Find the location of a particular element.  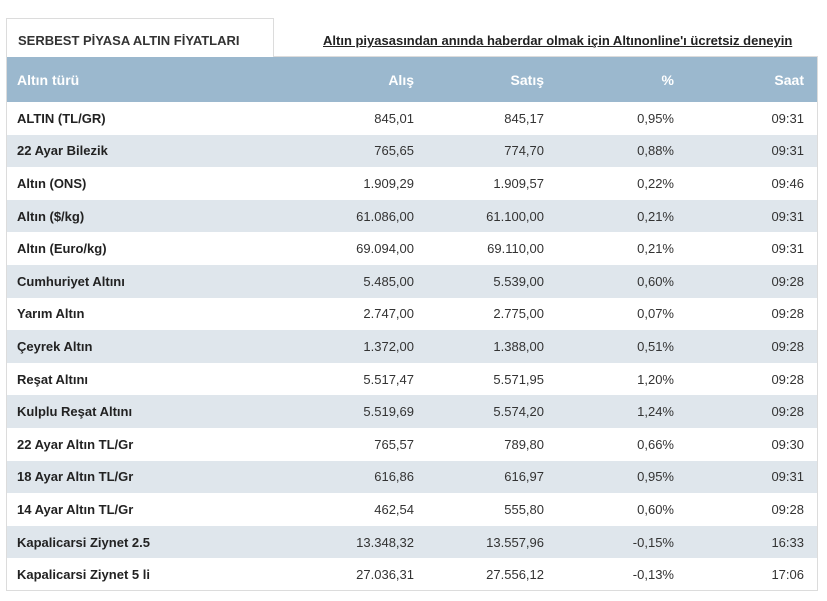

cell-buy: 2.747,00 is located at coordinates (388, 314).